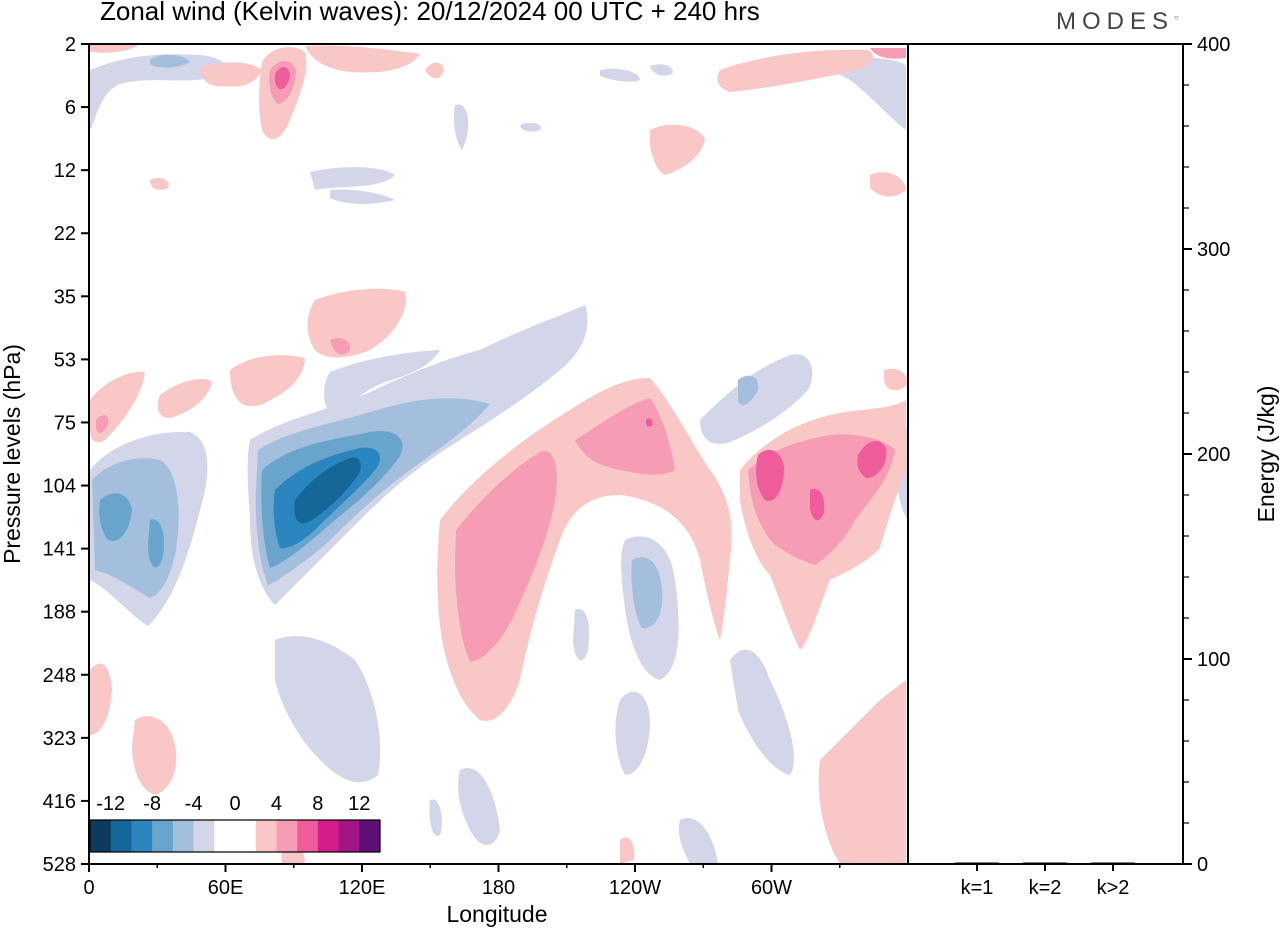 This screenshot has height=930, width=1280. I want to click on y-tick-label: 416, so click(59, 802).